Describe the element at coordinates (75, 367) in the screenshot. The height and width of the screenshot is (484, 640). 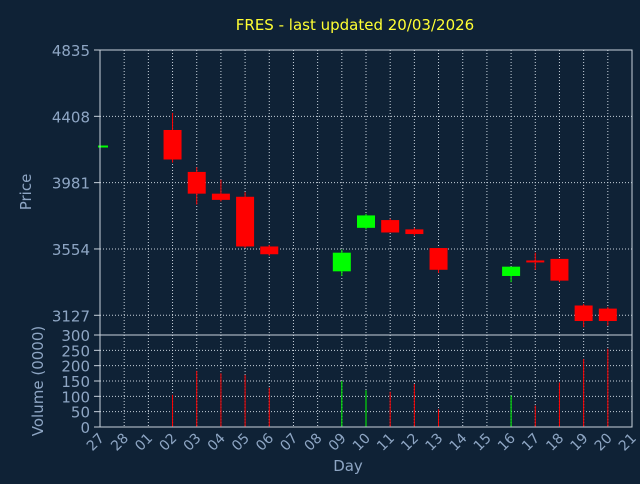
I see `volume-tick-label: 200` at that location.